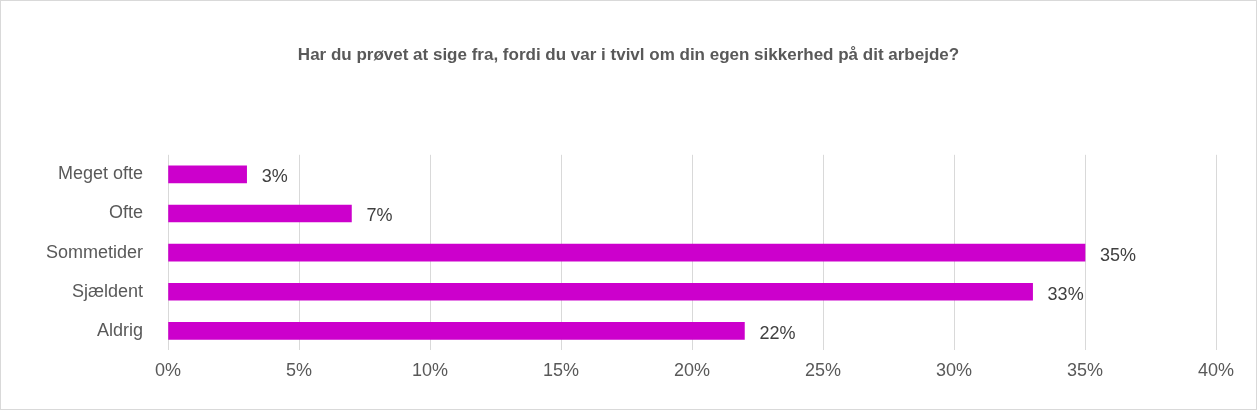 The image size is (1257, 410). Describe the element at coordinates (430, 370) in the screenshot. I see `x-tick-label: 10%` at that location.